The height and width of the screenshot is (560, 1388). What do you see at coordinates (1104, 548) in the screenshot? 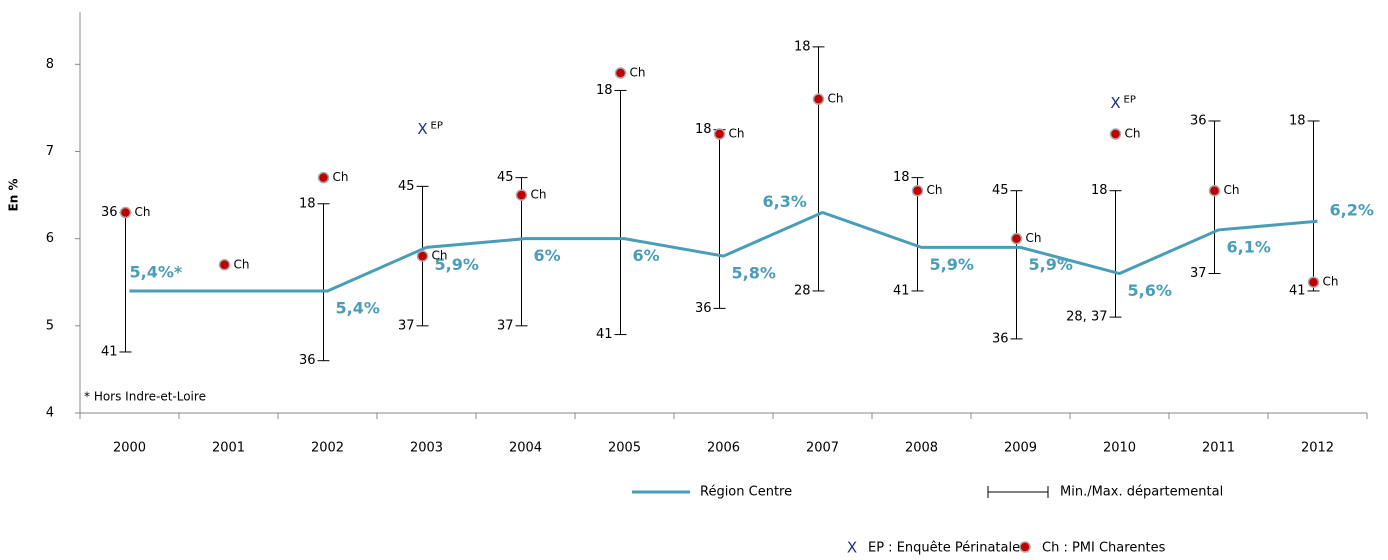
I see `legend-label: Ch : PMI Charentes` at bounding box center [1104, 548].